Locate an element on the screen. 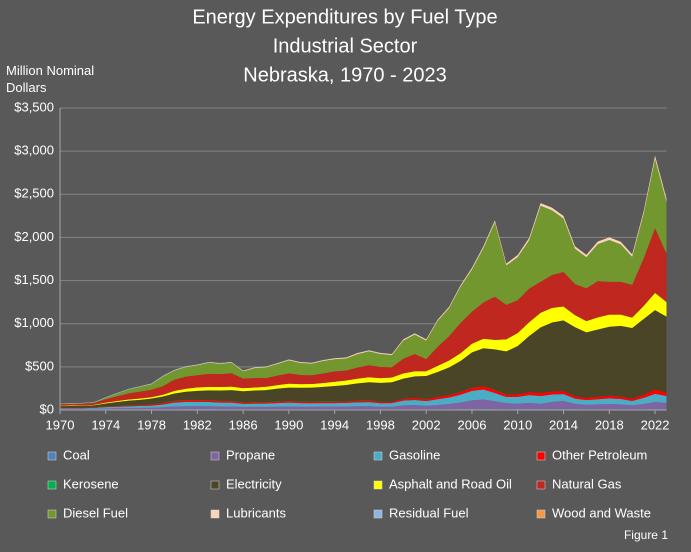  legend-label: Residual Fuel is located at coordinates (429, 512).